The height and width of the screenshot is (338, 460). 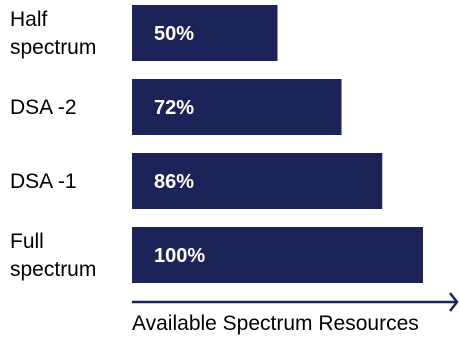 I want to click on arrow-head-icon, so click(x=454, y=302).